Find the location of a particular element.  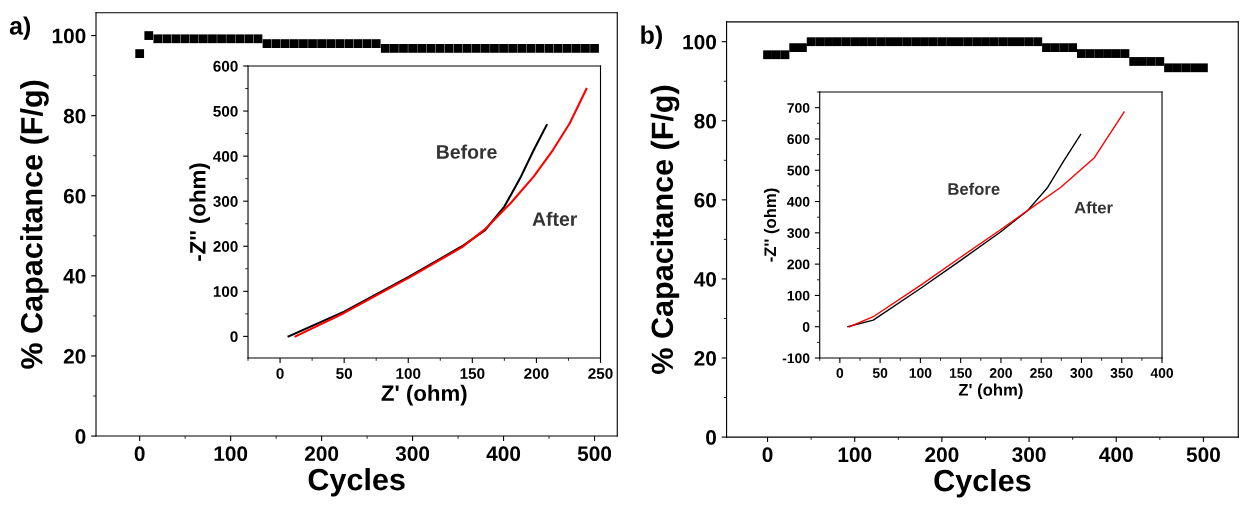

y-tick-label: -100 is located at coordinates (796, 358).